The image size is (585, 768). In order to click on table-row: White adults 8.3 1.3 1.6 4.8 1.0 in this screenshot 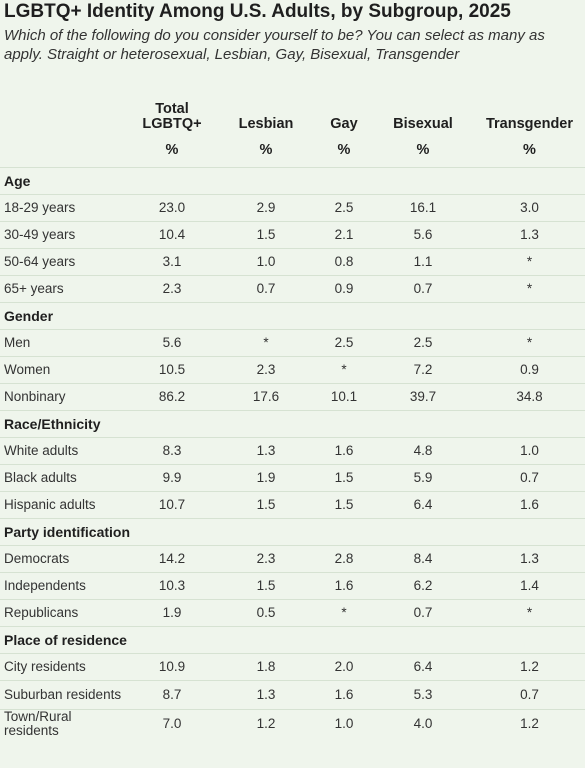, I will do `click(292, 451)`.